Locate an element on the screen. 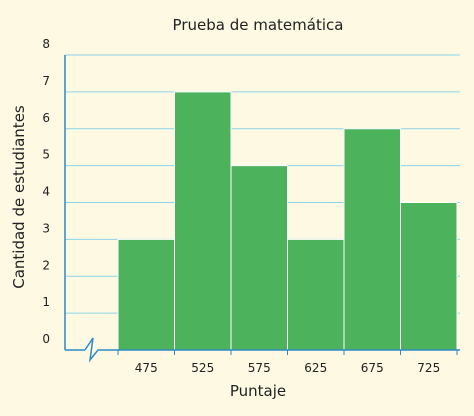 This screenshot has width=474, height=416. y-axis-label: Cantidad de estudiantes is located at coordinates (19, 197).